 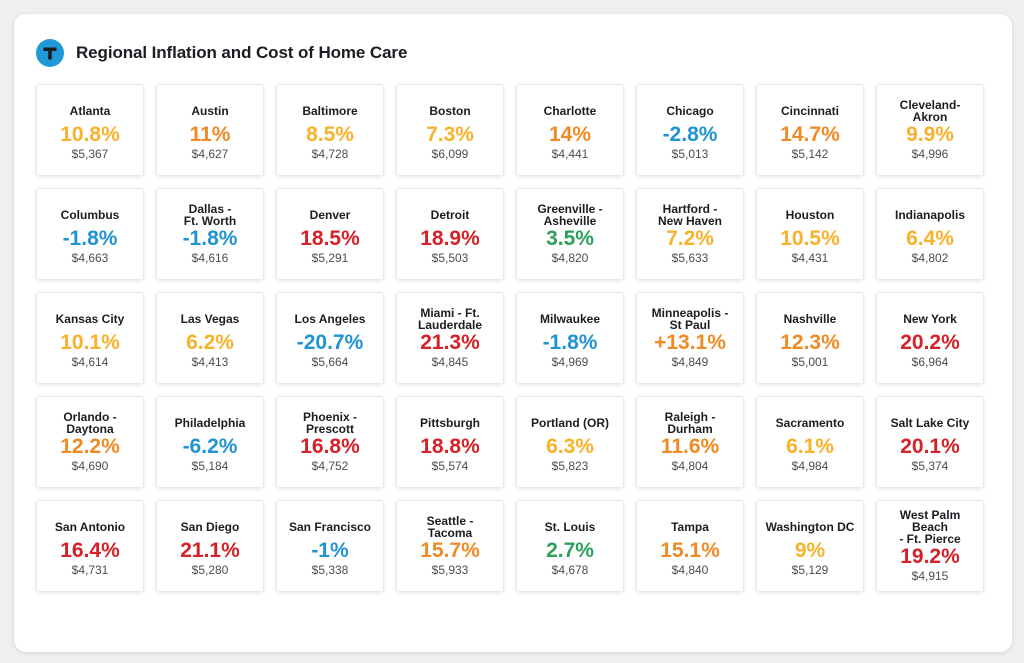 What do you see at coordinates (690, 526) in the screenshot?
I see `city-name: Tampa` at bounding box center [690, 526].